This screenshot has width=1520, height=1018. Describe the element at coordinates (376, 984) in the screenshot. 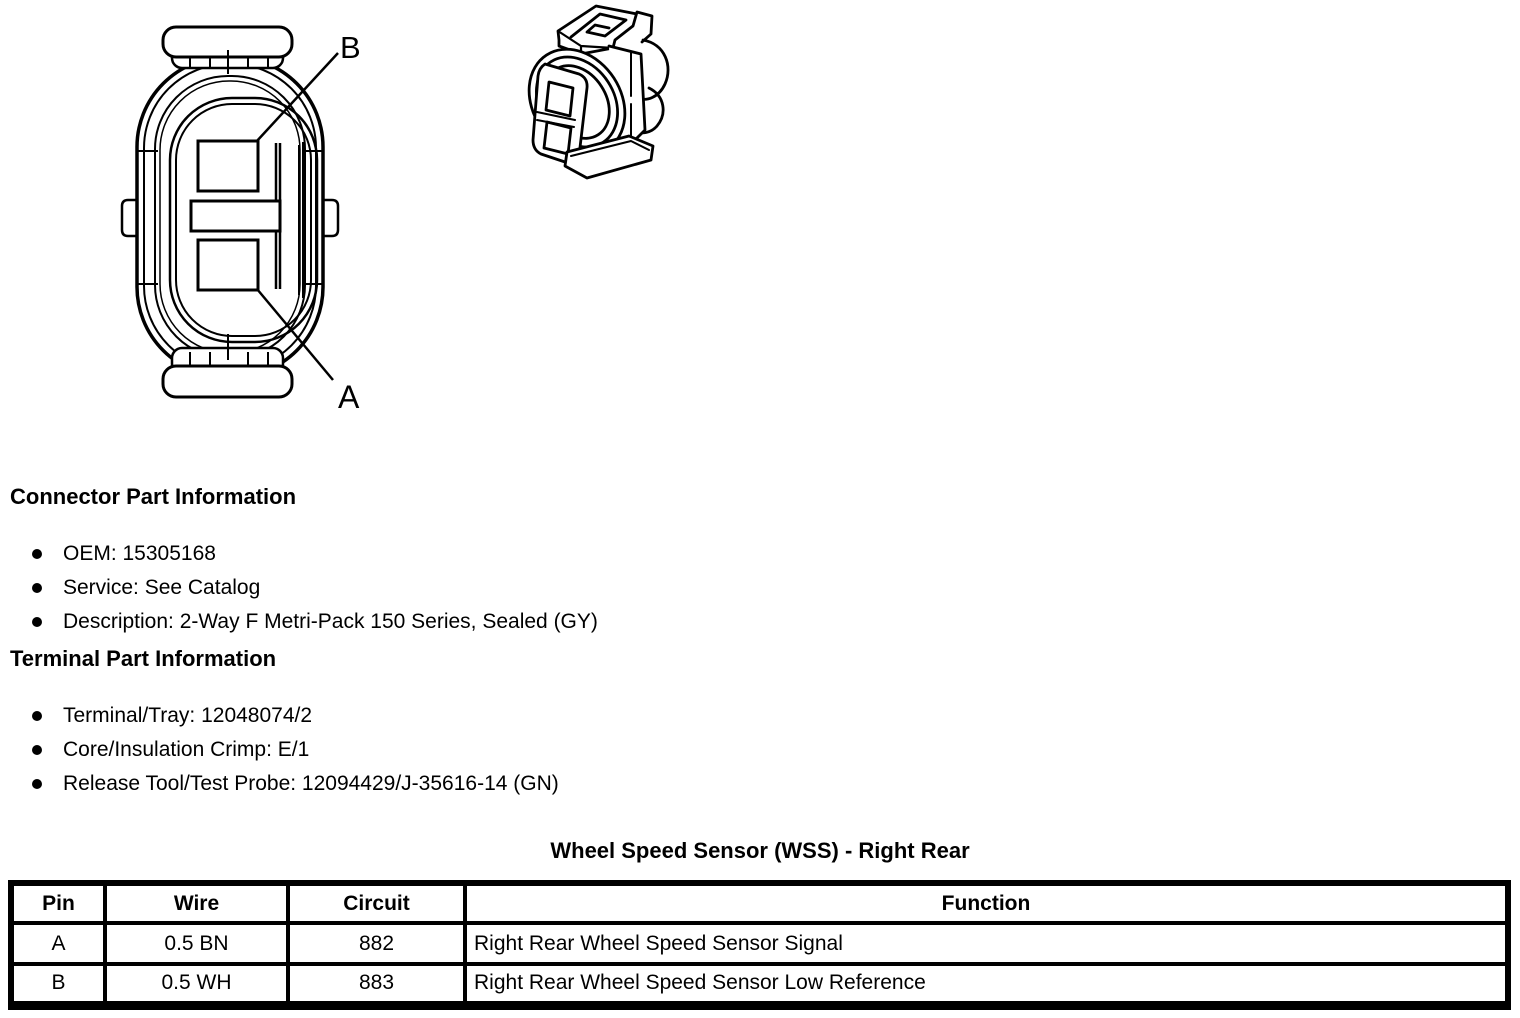

I see `cell-circuit: 883` at that location.